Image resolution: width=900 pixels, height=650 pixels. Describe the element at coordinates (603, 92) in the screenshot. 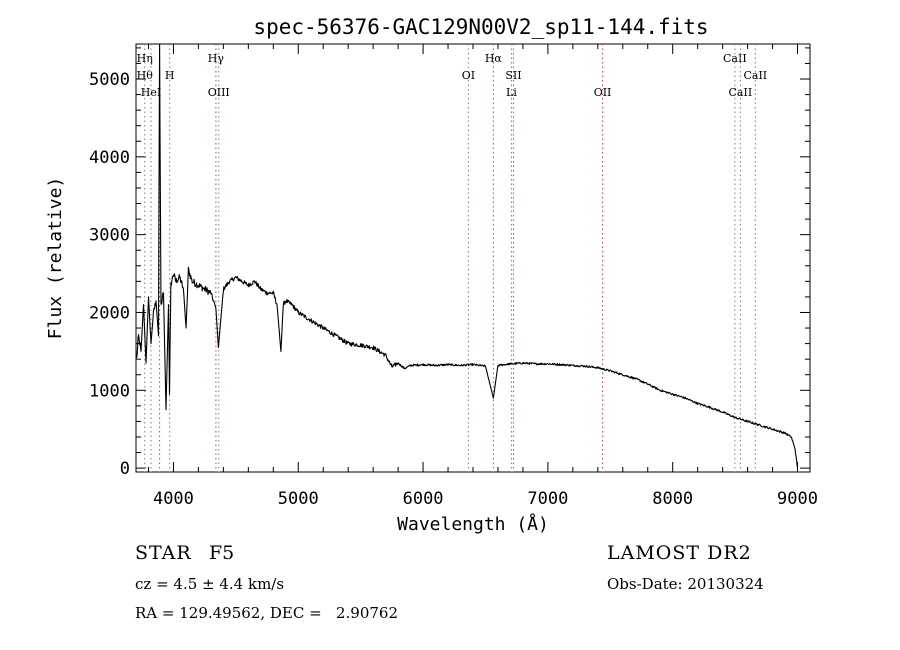

I see `line-marker-label: OII` at that location.